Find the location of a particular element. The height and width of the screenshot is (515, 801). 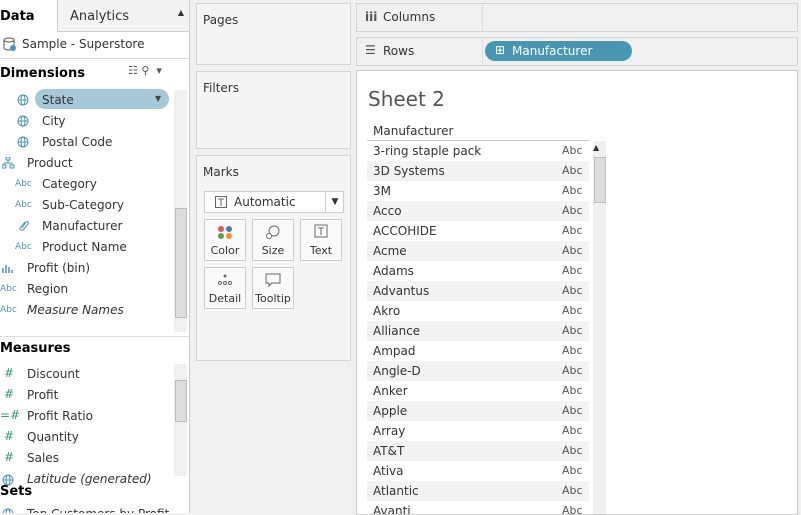

measure-field: # Sales is located at coordinates (86, 458).